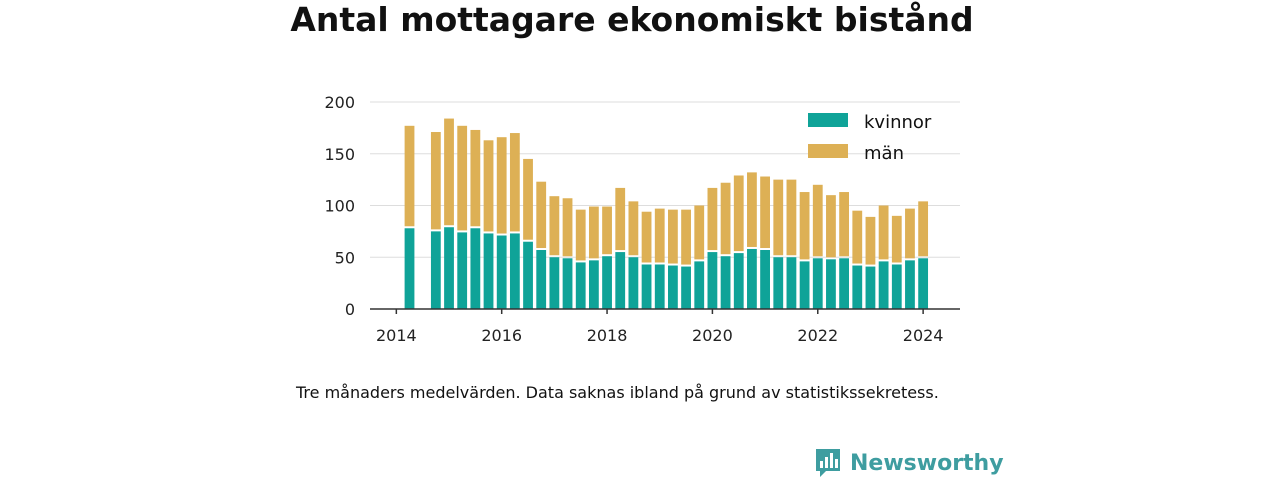 The image size is (1280, 480). What do you see at coordinates (396, 335) in the screenshot?
I see `x-tick-label: 2014` at bounding box center [396, 335].